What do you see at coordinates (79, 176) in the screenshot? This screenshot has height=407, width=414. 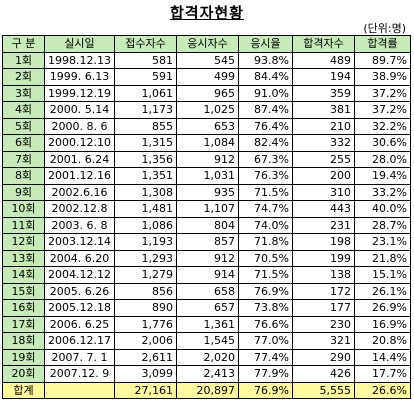 I see `cell-date: 2001.12.16` at bounding box center [79, 176].